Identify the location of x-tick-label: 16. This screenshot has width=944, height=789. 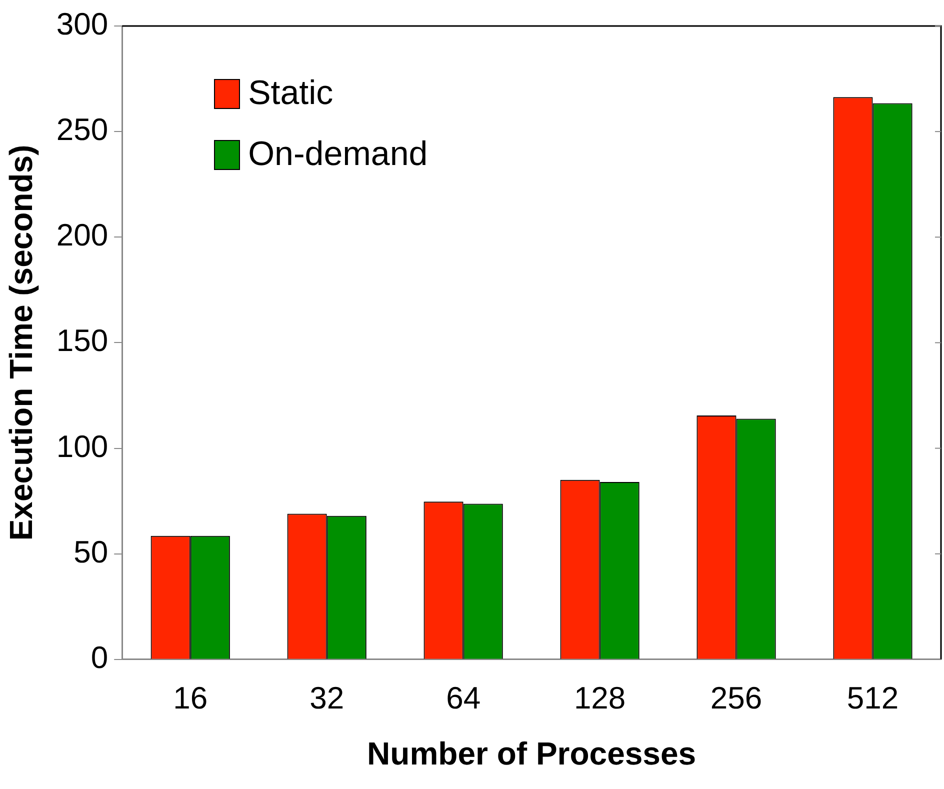
(190, 698).